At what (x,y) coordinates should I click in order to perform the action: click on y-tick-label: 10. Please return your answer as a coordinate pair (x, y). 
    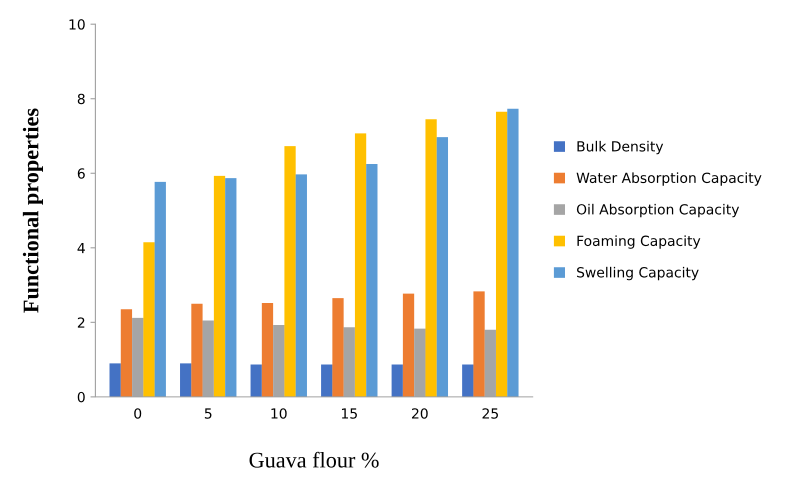
    Looking at the image, I should click on (77, 24).